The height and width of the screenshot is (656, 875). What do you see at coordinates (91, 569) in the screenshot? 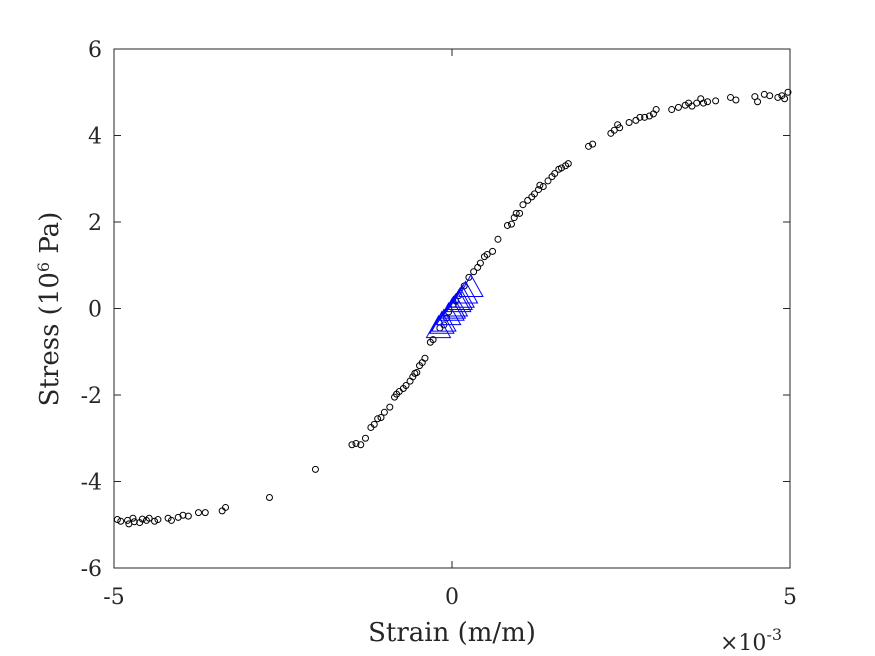
I see `y-tick-label: -6` at bounding box center [91, 569].